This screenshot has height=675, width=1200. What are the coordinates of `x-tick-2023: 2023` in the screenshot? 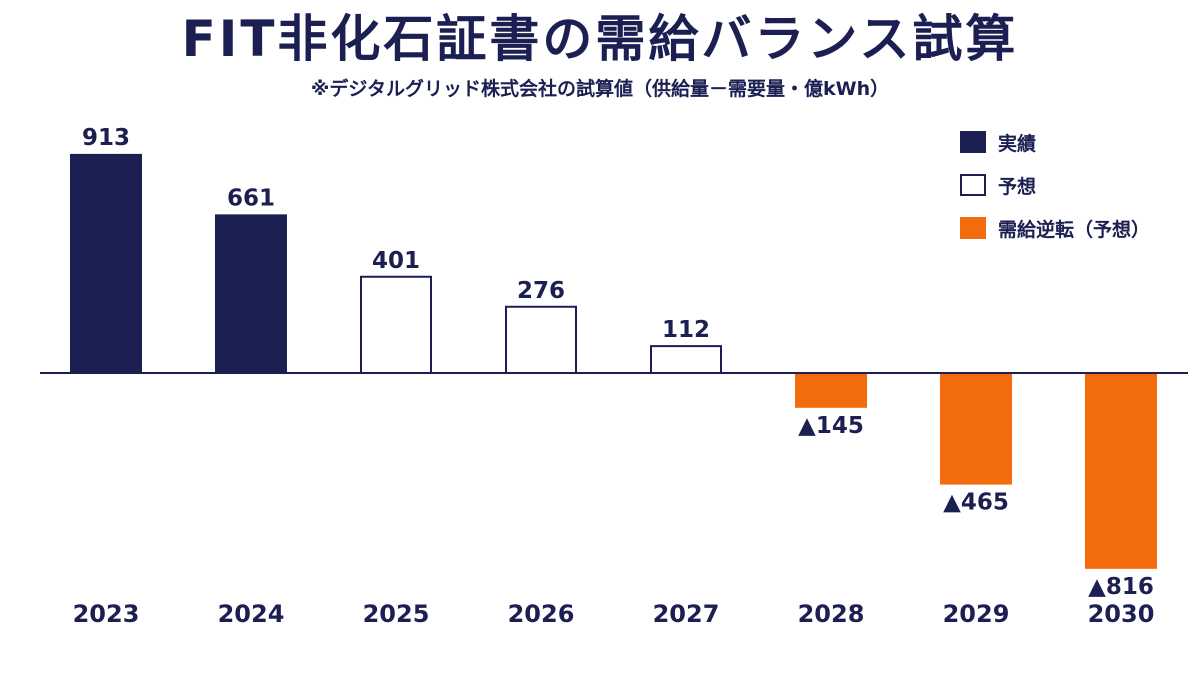 It's located at (106, 614).